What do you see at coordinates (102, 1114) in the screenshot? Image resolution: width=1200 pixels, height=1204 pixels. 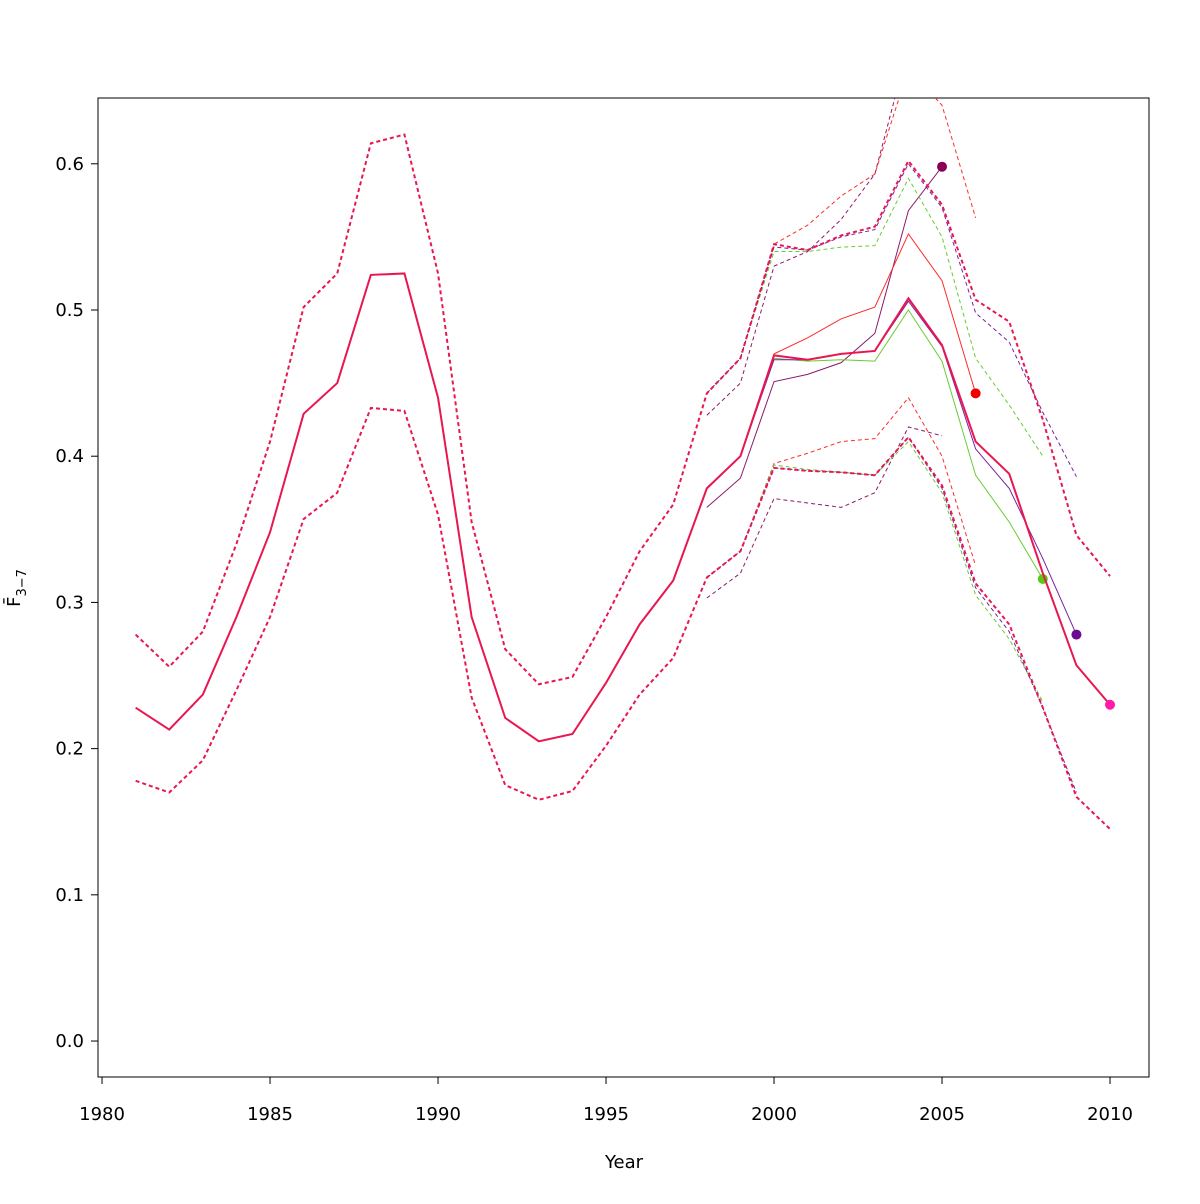 I see `x-tick-label: 1980` at bounding box center [102, 1114].